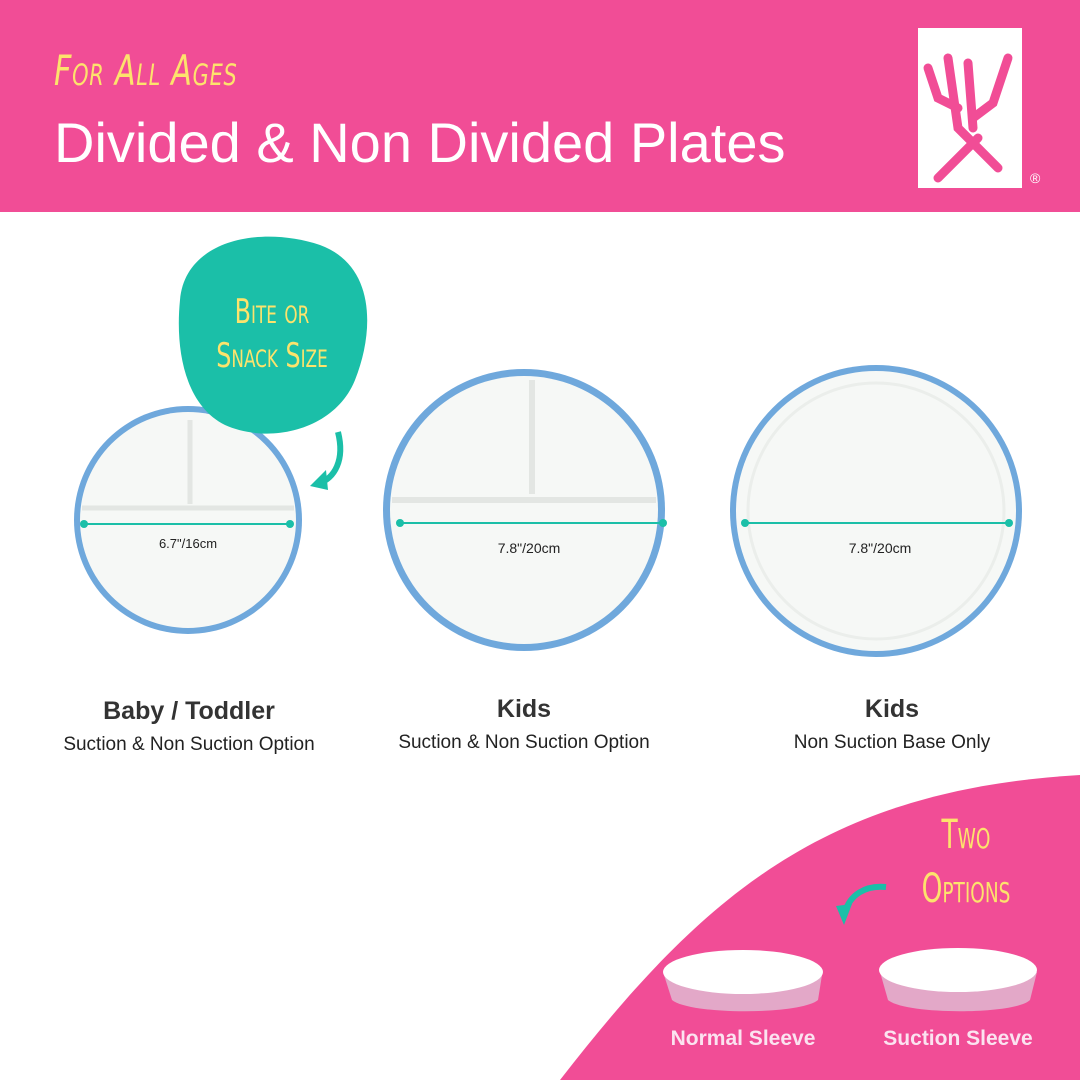  I want to click on options-line-1: Two, so click(966, 835).